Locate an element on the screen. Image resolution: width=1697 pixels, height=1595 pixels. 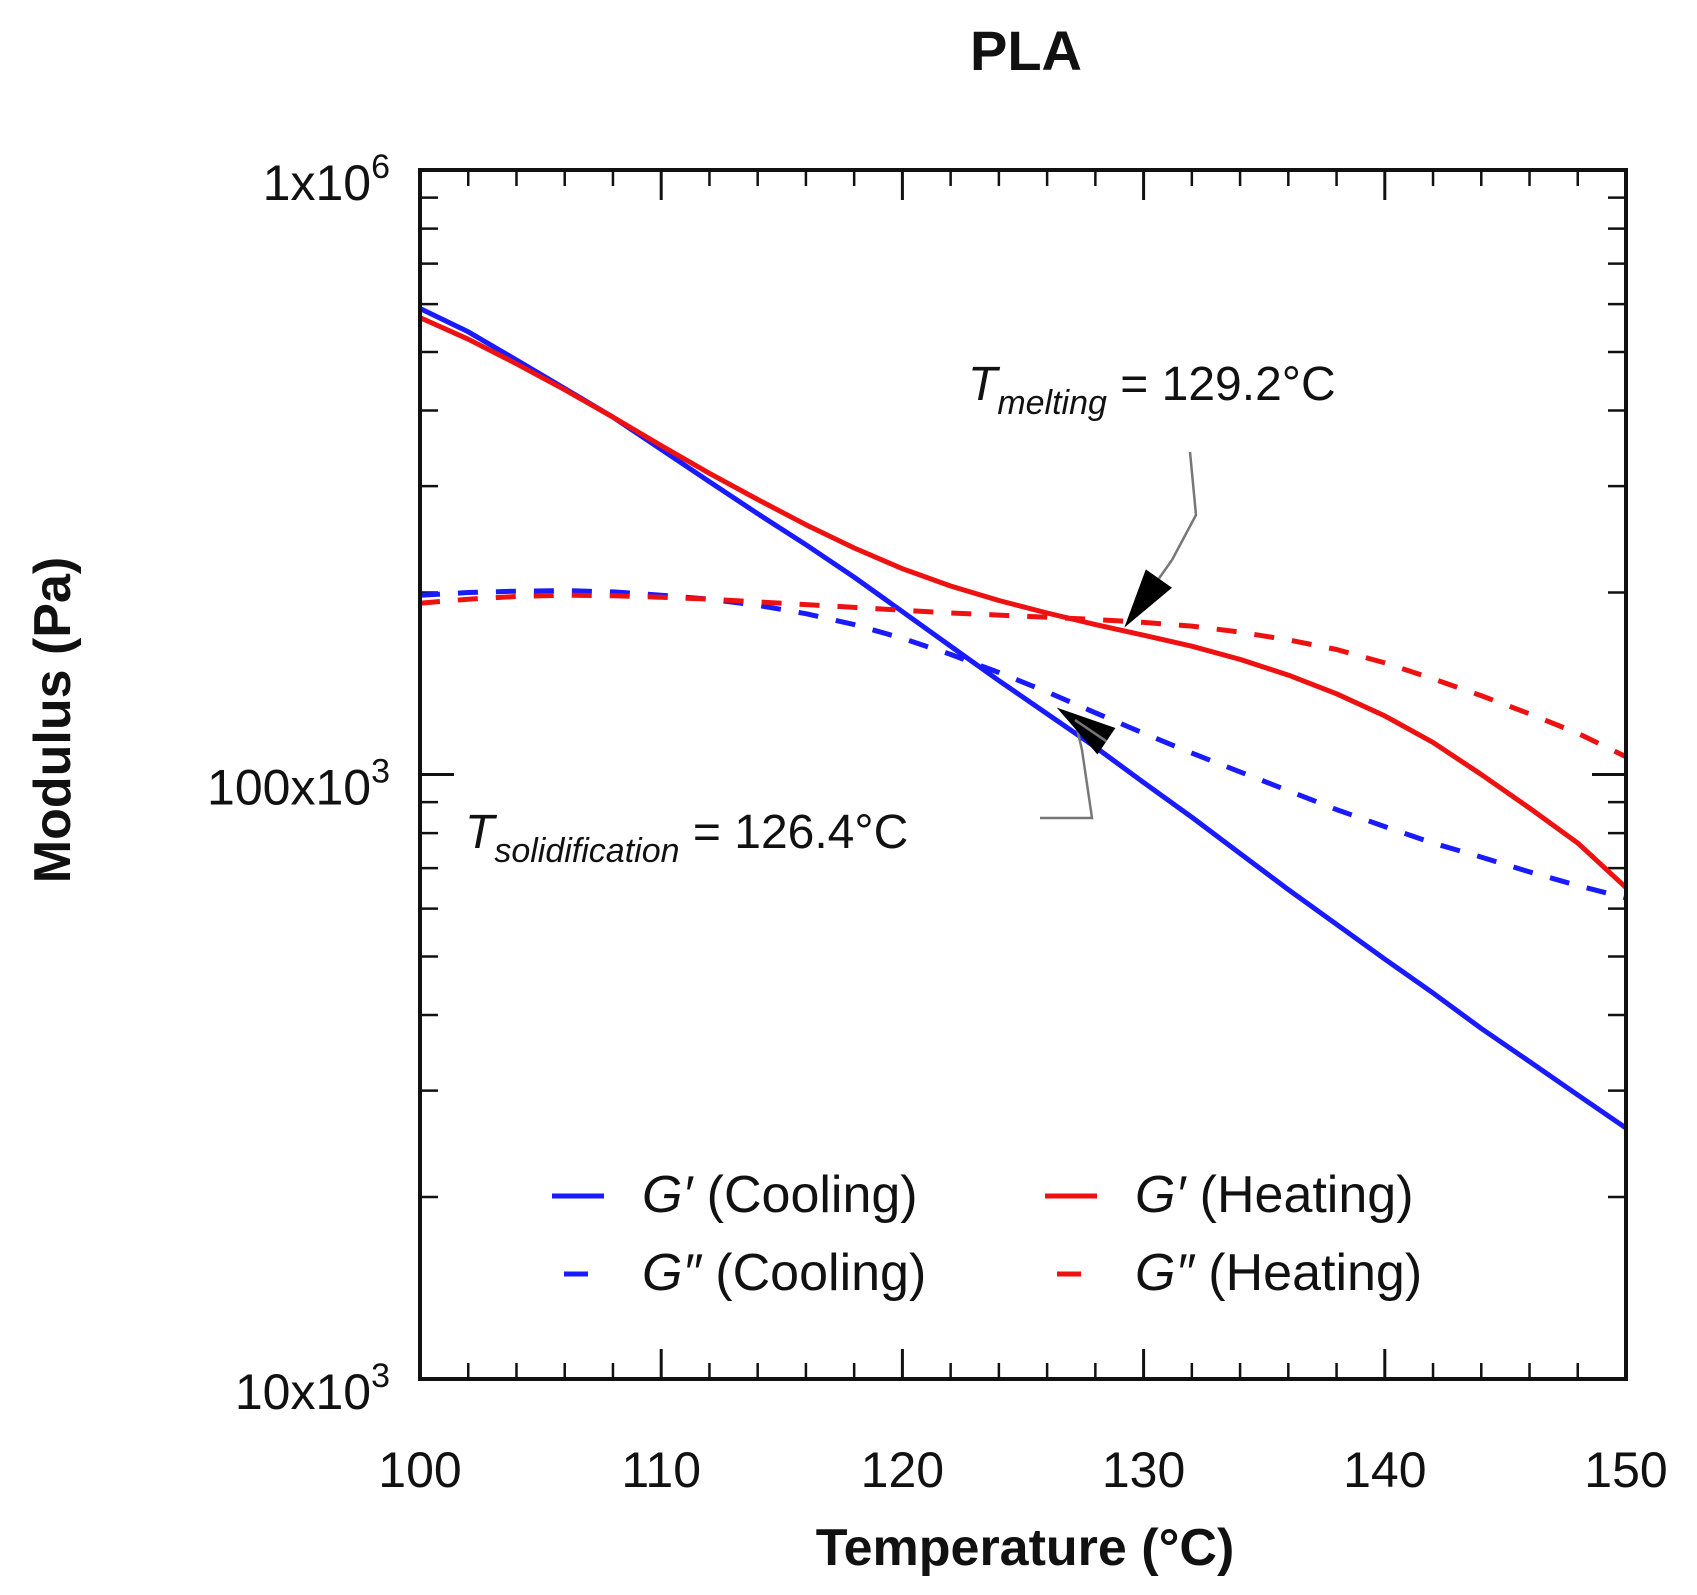
series-line-Gg-double-prime-cooling is located at coordinates (1023, 744).